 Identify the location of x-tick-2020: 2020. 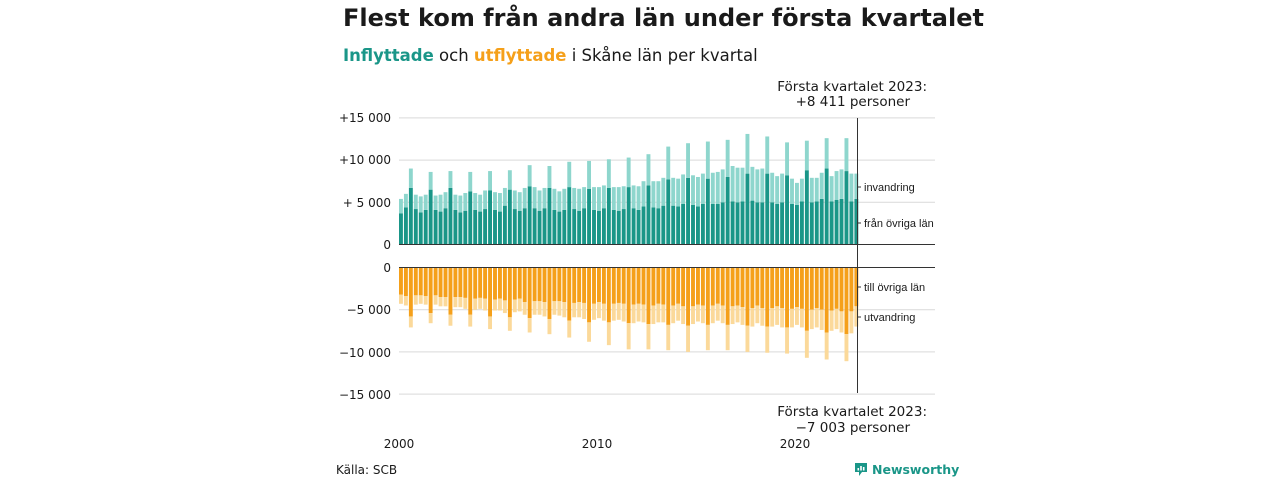
(795, 444).